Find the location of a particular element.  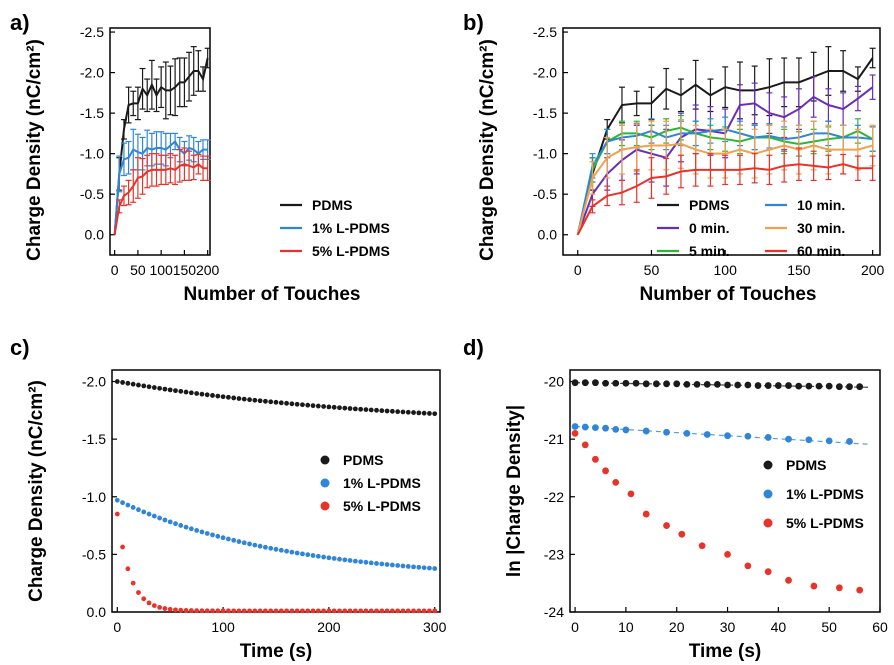

y-tick-label: -24 is located at coordinates (554, 612).